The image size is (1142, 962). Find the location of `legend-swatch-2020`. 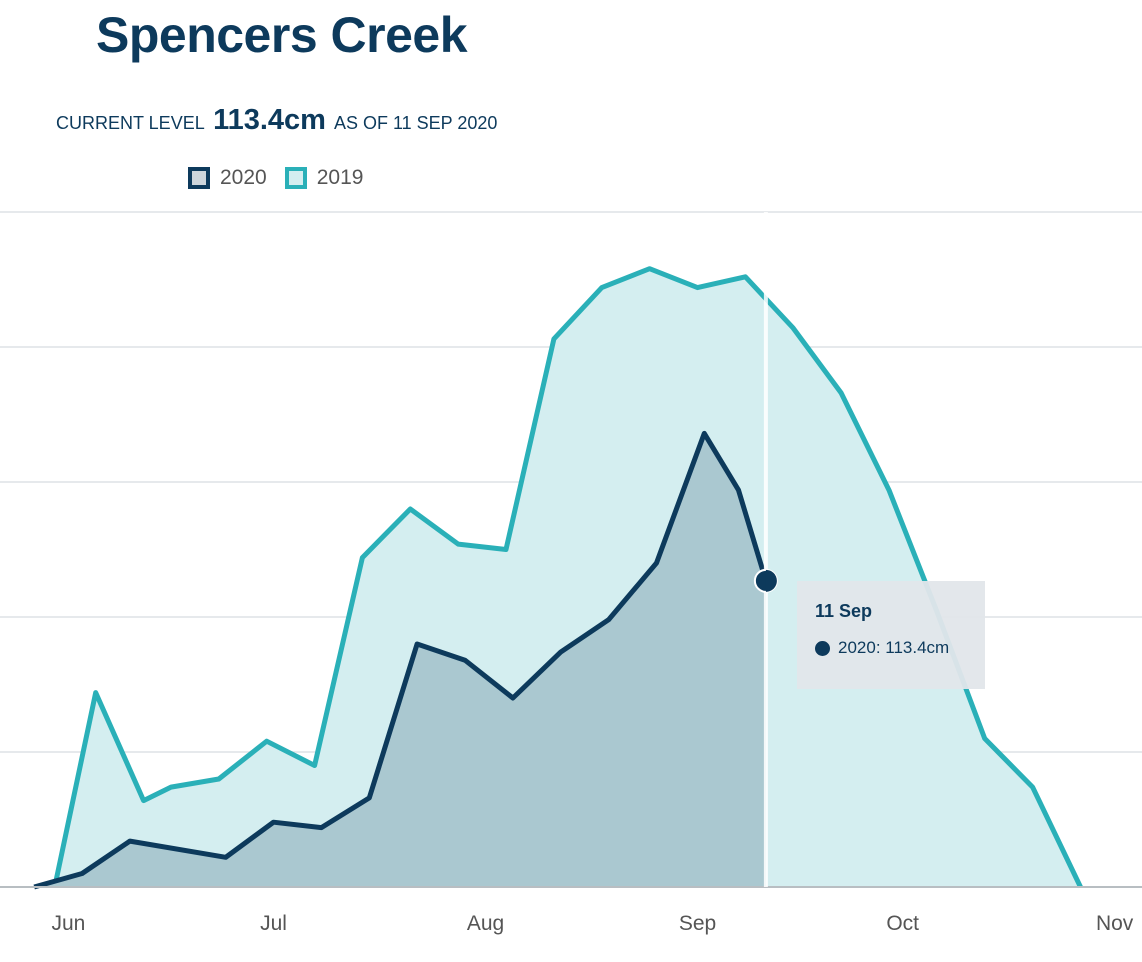

legend-swatch-2020 is located at coordinates (199, 178).